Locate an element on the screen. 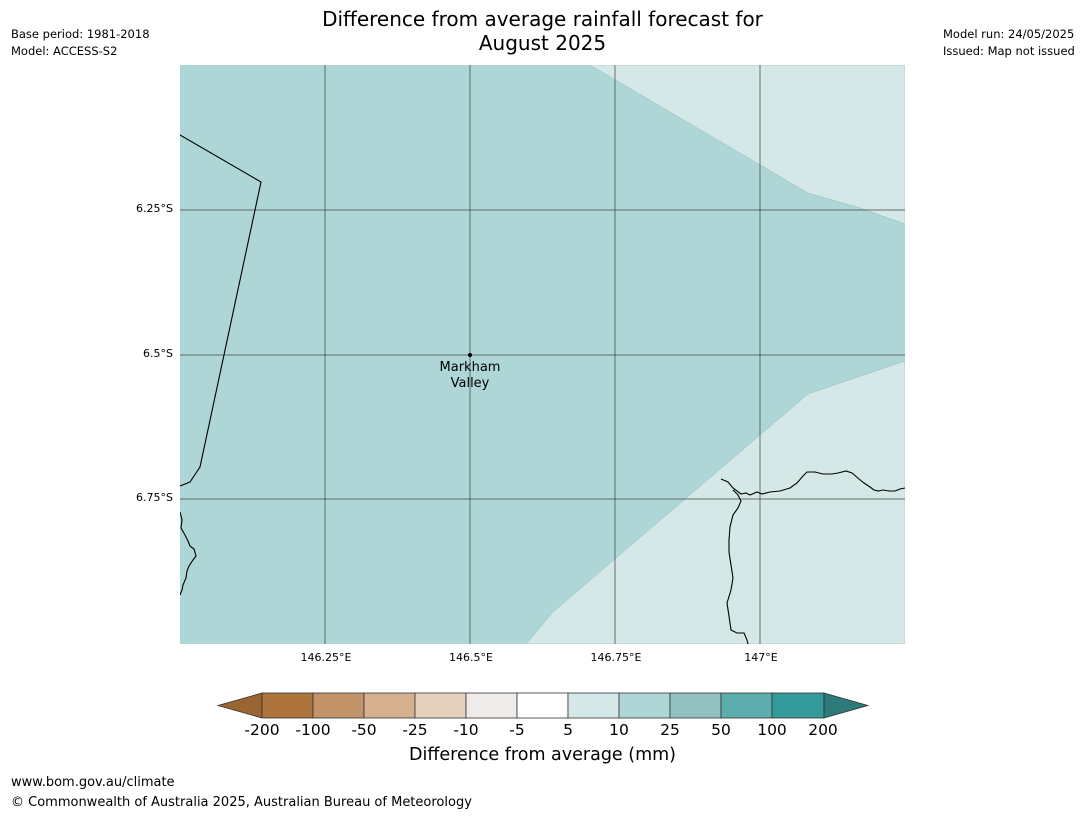  base-period-text: Base period: 1981-2018 is located at coordinates (80, 34).